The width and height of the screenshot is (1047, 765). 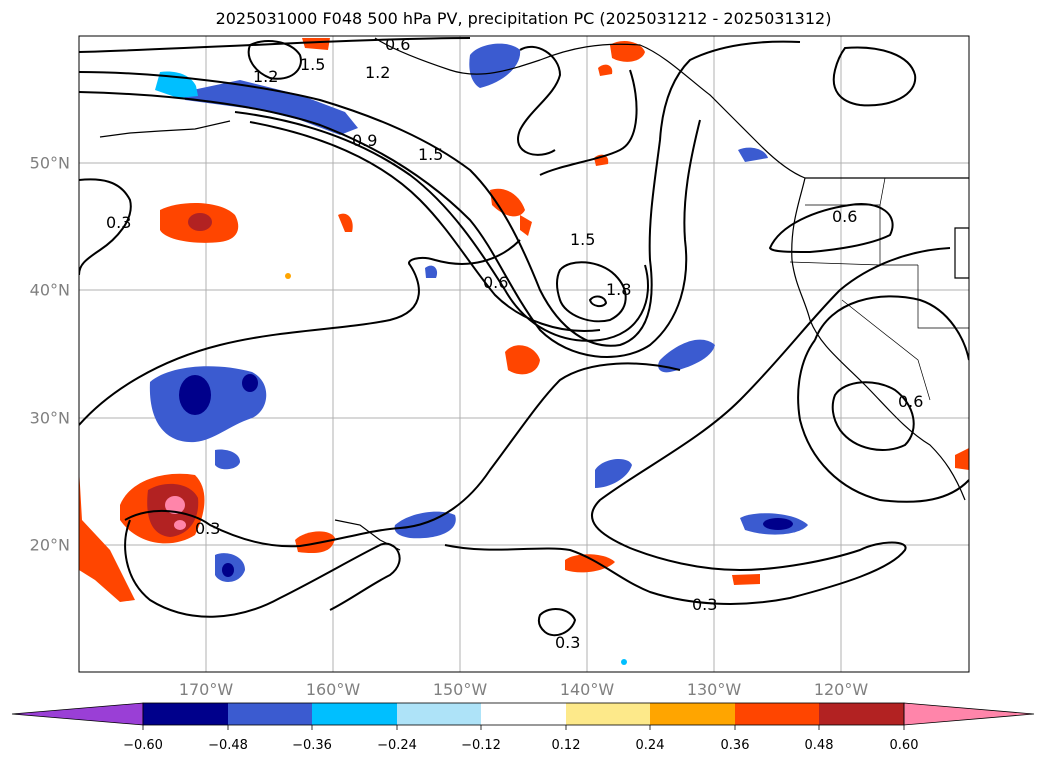 I want to click on lat-label: 20°N, so click(x=49, y=545).